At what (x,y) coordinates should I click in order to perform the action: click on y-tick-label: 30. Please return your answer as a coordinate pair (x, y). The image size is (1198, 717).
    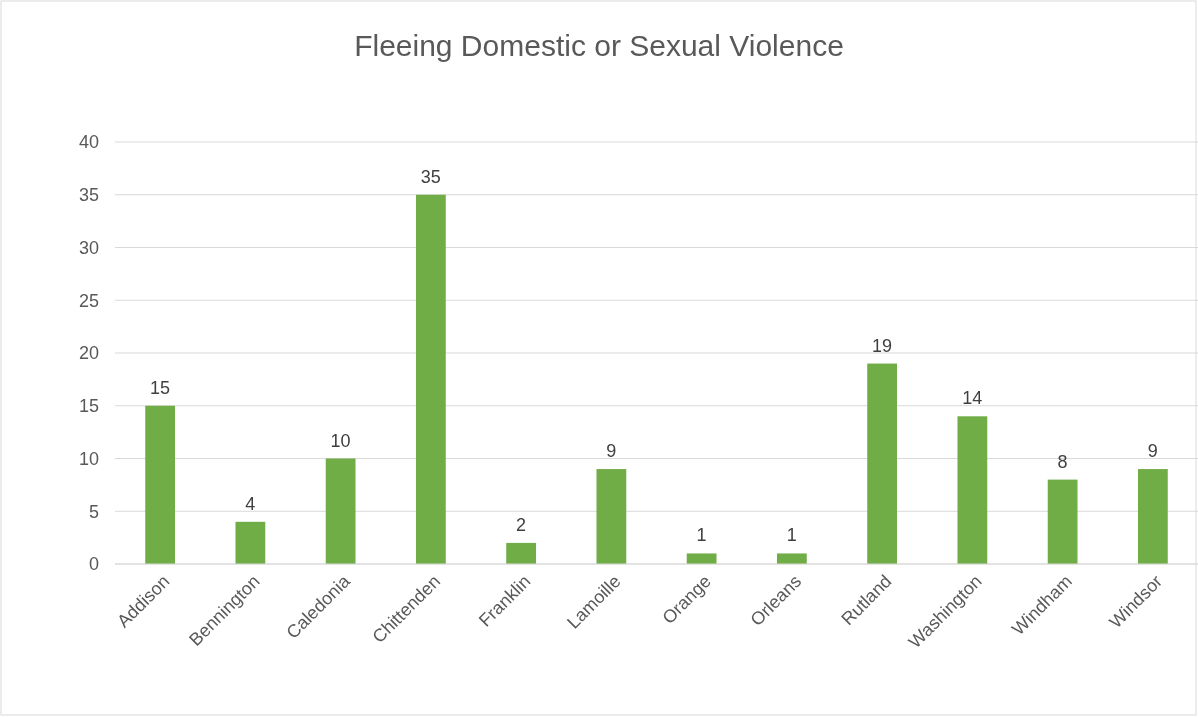
    Looking at the image, I should click on (88, 247).